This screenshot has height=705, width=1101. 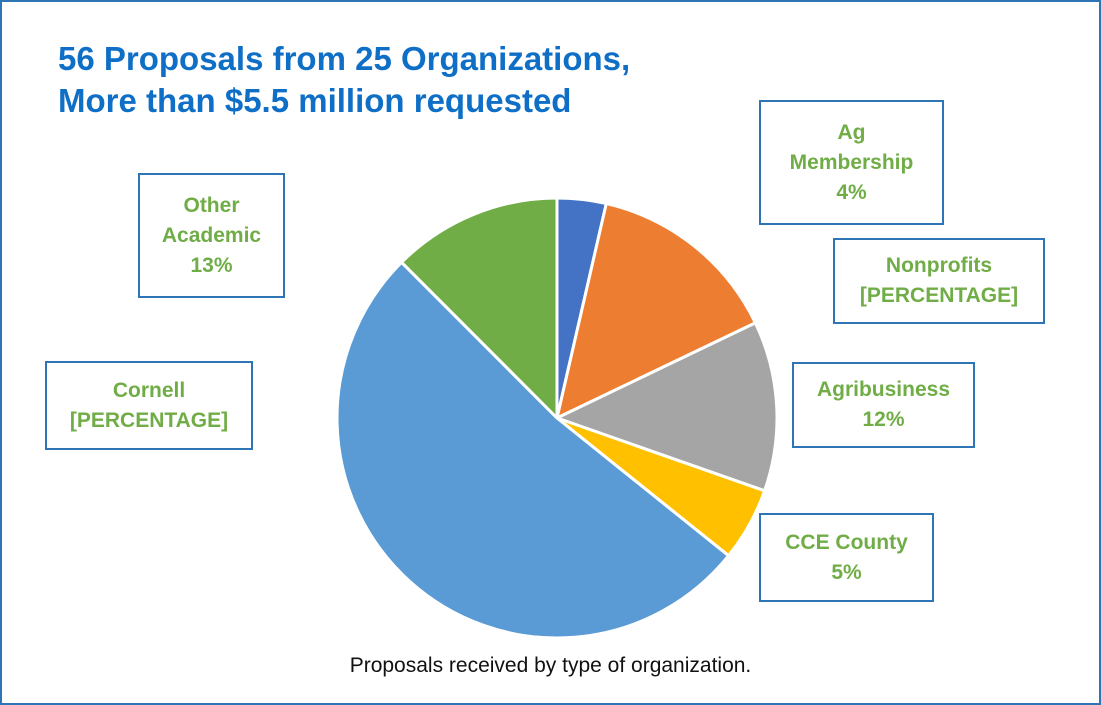 What do you see at coordinates (344, 58) in the screenshot?
I see `chart-title-line-1: 56 Proposals from 25 Organizations,` at bounding box center [344, 58].